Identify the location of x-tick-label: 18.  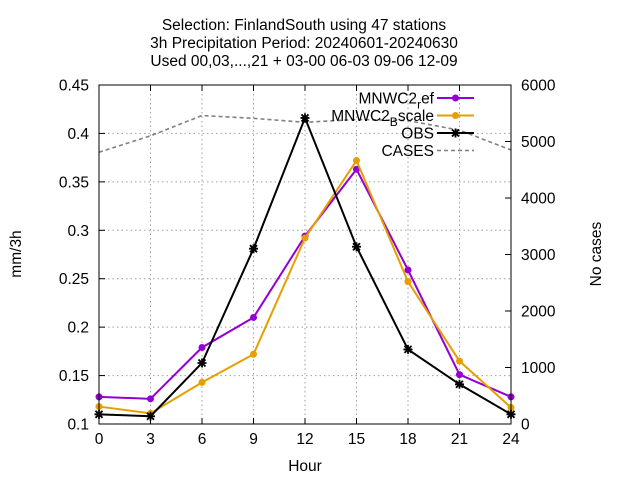
(407, 439).